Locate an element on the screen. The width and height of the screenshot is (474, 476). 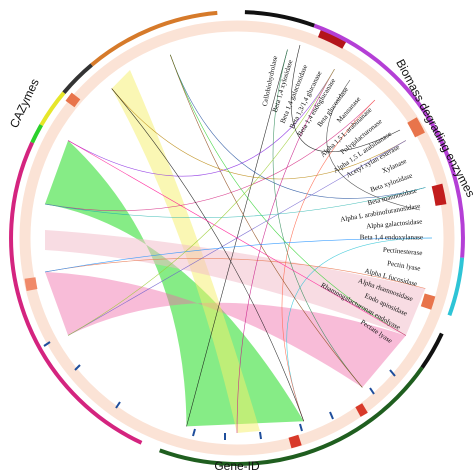
enzyme-label: Pectin lyase is located at coordinates (404, 266).